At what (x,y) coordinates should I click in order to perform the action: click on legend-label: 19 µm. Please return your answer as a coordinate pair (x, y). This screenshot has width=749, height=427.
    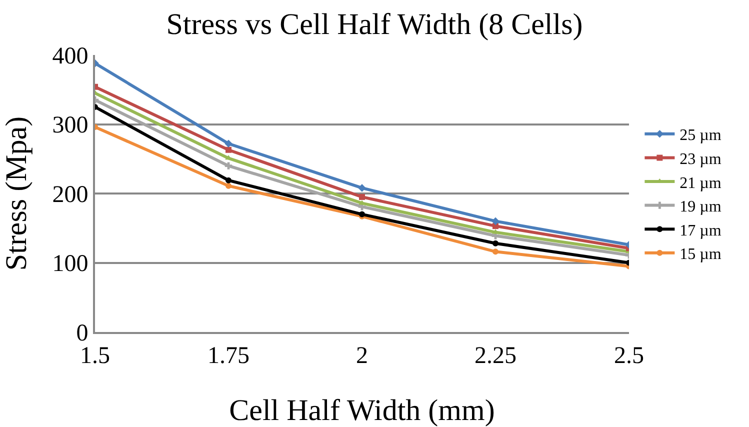
    Looking at the image, I should click on (701, 207).